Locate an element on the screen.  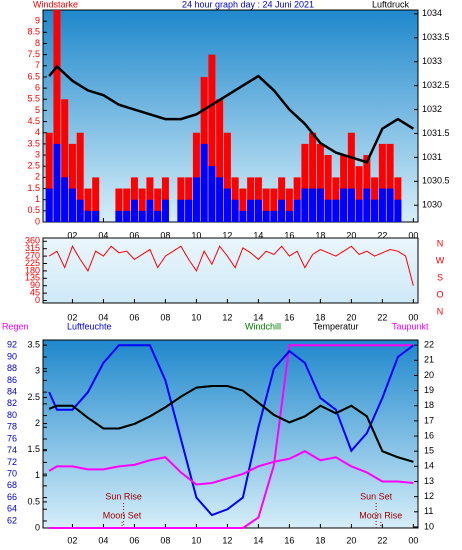
y-tick-label: 2 is located at coordinates (37, 177).